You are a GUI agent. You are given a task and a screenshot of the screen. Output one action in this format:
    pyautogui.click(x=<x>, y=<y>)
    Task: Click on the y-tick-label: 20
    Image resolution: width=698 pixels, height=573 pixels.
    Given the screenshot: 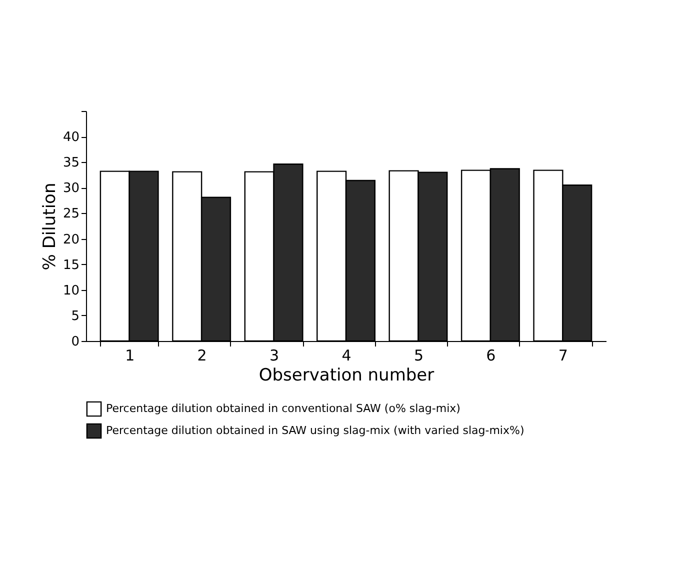 What is the action you would take?
    pyautogui.click(x=71, y=240)
    